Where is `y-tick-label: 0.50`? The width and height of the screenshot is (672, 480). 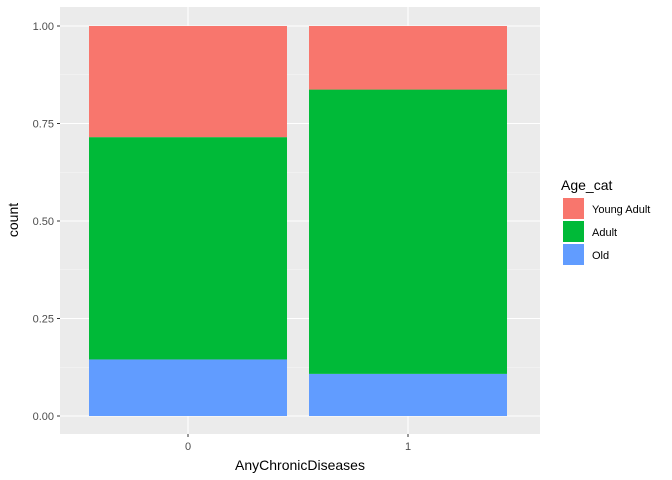 y-tick-label: 0.50 is located at coordinates (43, 222).